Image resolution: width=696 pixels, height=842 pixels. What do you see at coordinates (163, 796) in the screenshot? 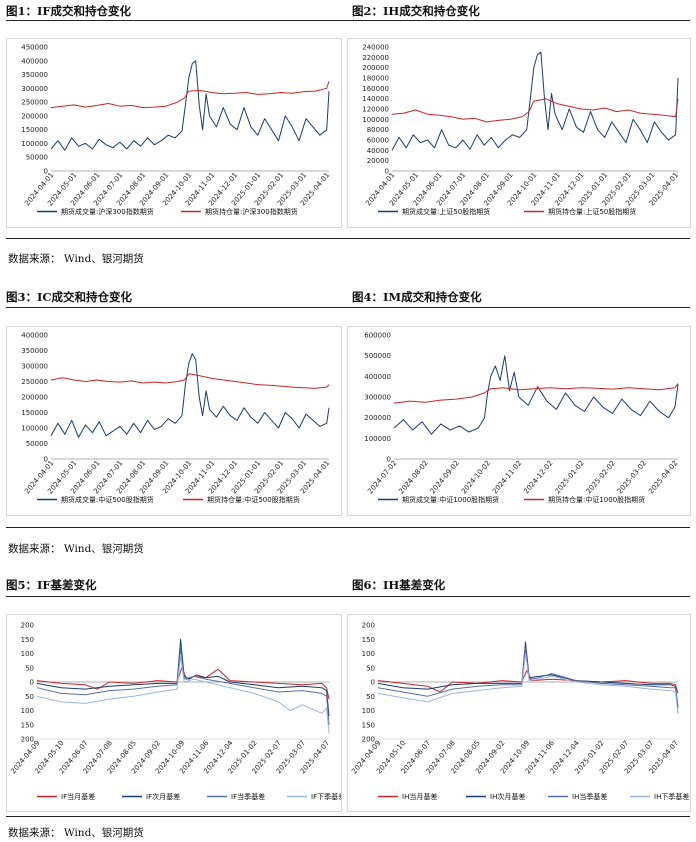
I see `legend-label-2: IF次月基差` at bounding box center [163, 796].